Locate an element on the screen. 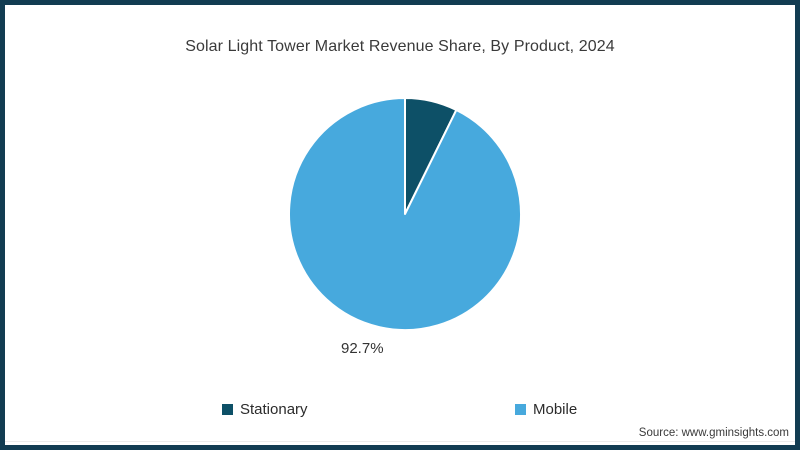 Image resolution: width=800 pixels, height=450 pixels. legend-item-mobile: Mobile is located at coordinates (546, 409).